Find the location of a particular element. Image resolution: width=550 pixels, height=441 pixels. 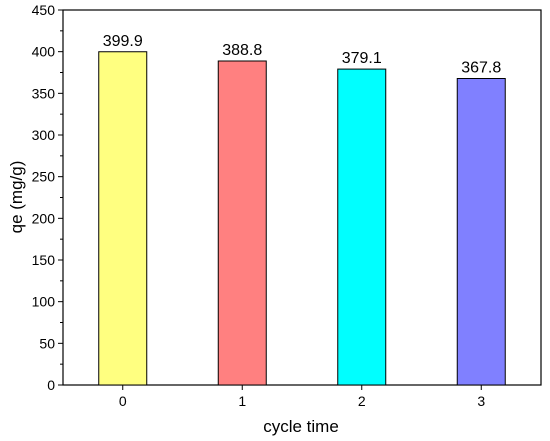

x-tick-label-0: 0 is located at coordinates (123, 401).